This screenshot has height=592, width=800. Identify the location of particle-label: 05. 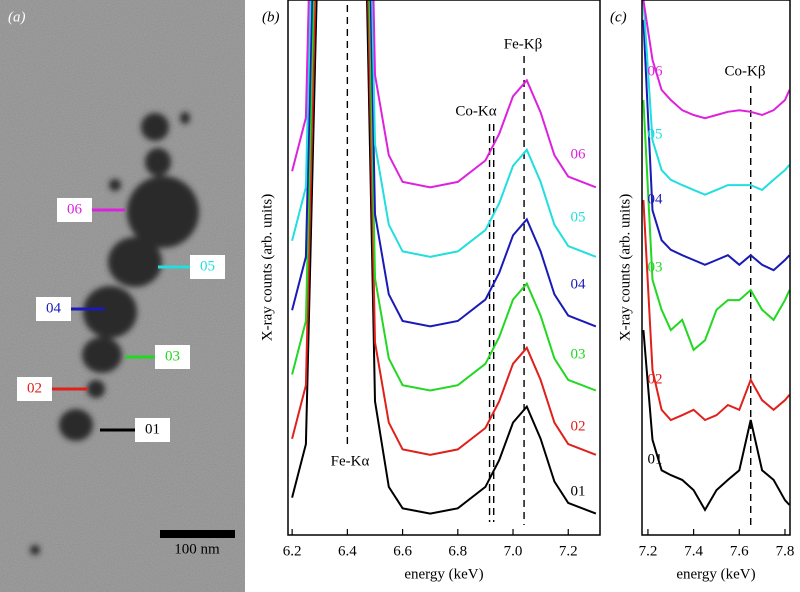
(207, 266).